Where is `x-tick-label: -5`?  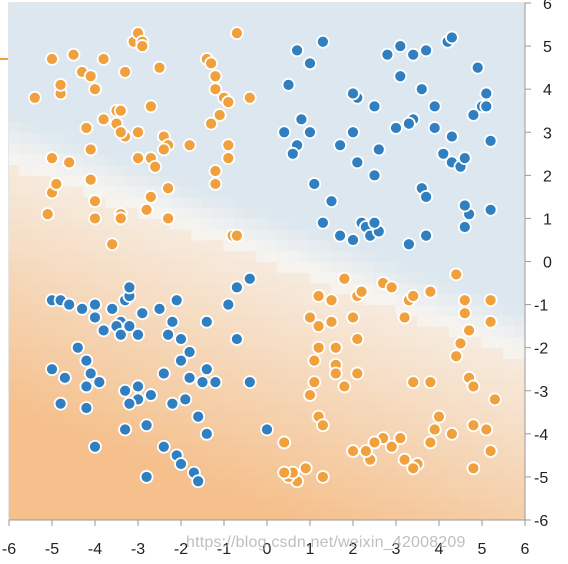
x-tick-label: -5 is located at coordinates (52, 549).